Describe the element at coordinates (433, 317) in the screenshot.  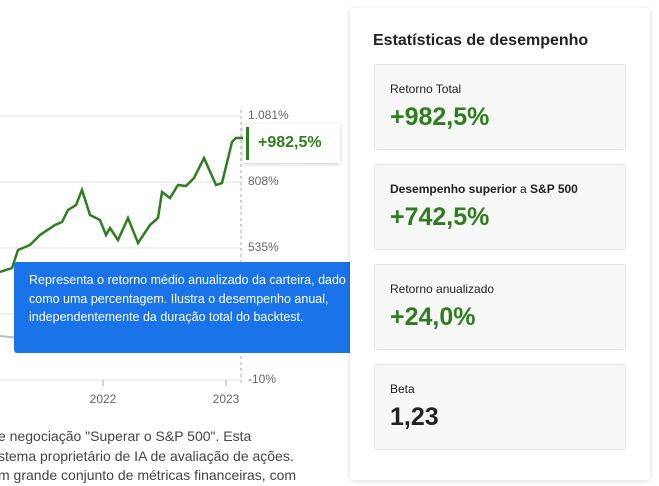
I see `stat-value: +24,0%` at that location.